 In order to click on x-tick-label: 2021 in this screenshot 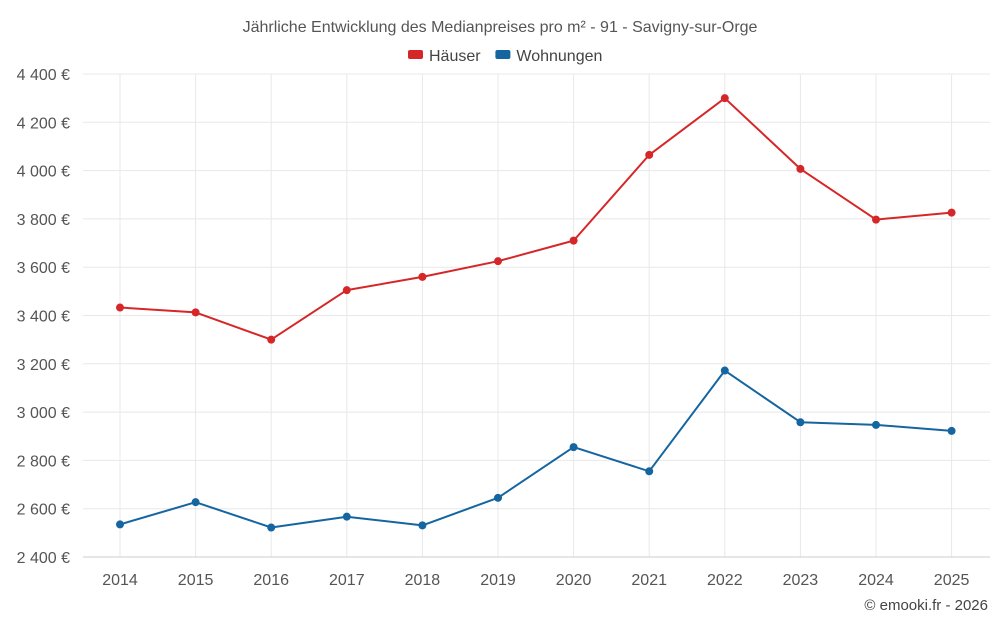, I will do `click(649, 580)`.